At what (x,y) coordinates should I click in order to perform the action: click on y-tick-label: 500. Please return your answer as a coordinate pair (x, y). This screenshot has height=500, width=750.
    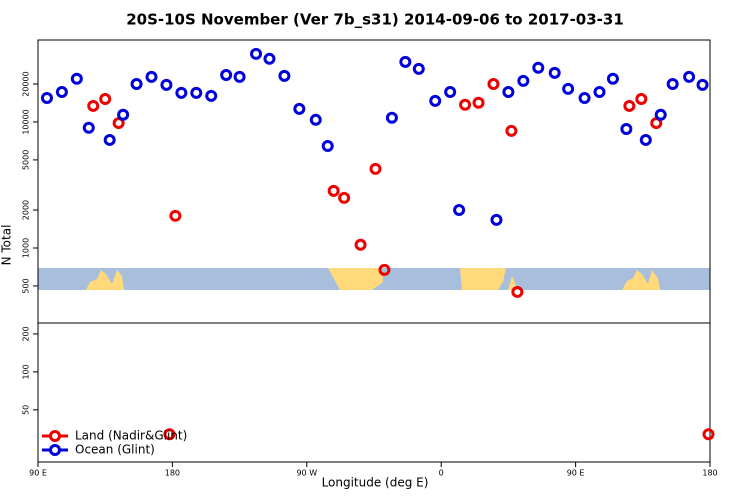
    Looking at the image, I should click on (26, 285).